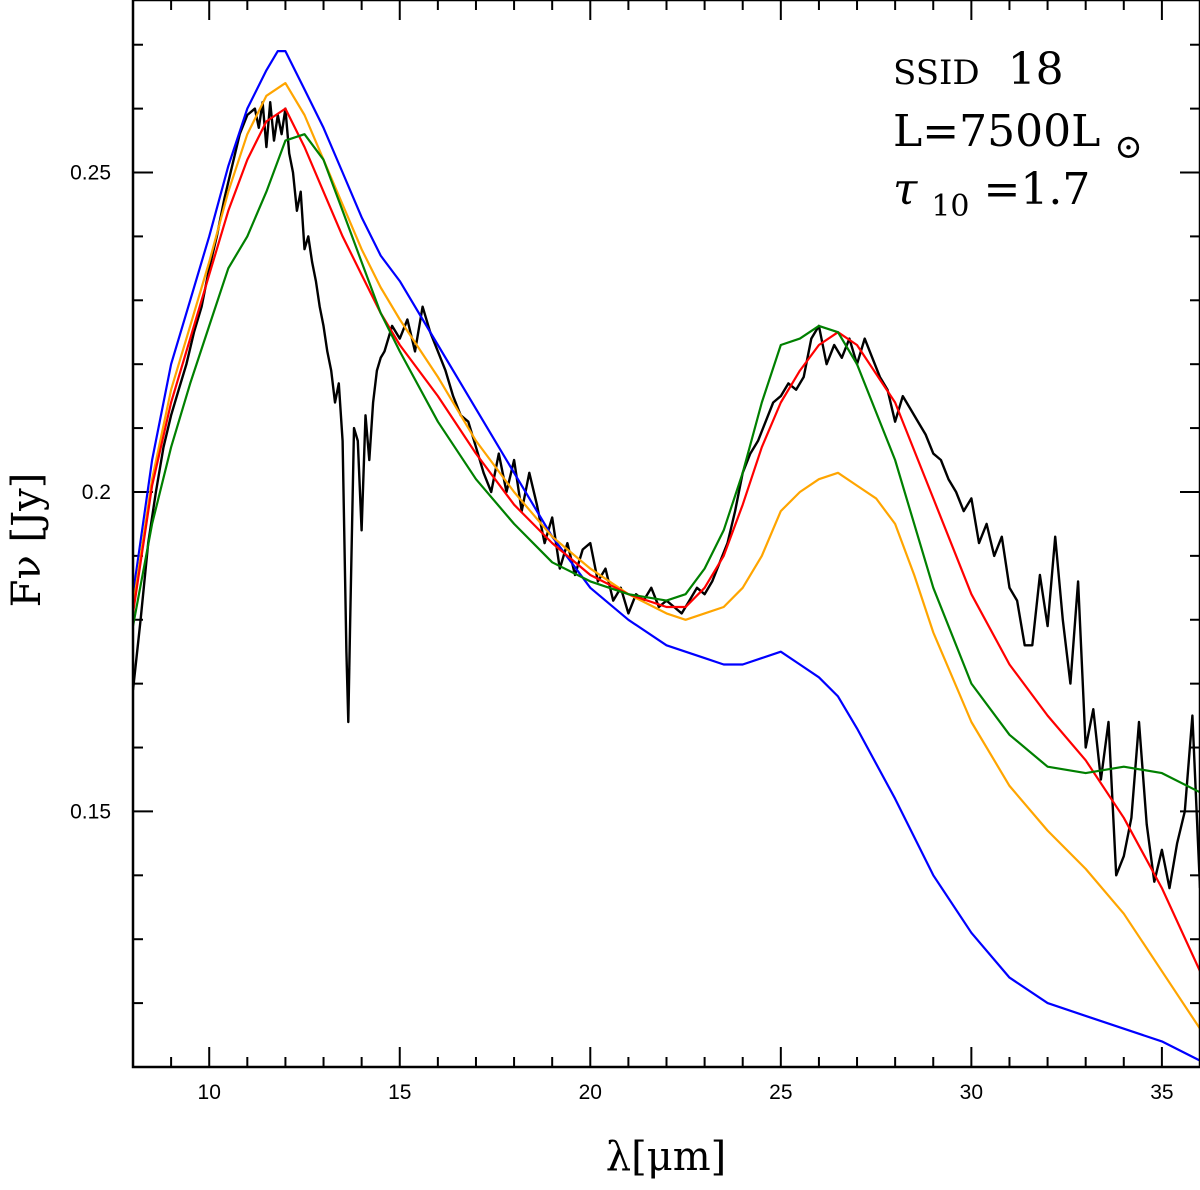 Image resolution: width=1200 pixels, height=1190 pixels. I want to click on y-axis-title: Fν [Jy], so click(27, 540).